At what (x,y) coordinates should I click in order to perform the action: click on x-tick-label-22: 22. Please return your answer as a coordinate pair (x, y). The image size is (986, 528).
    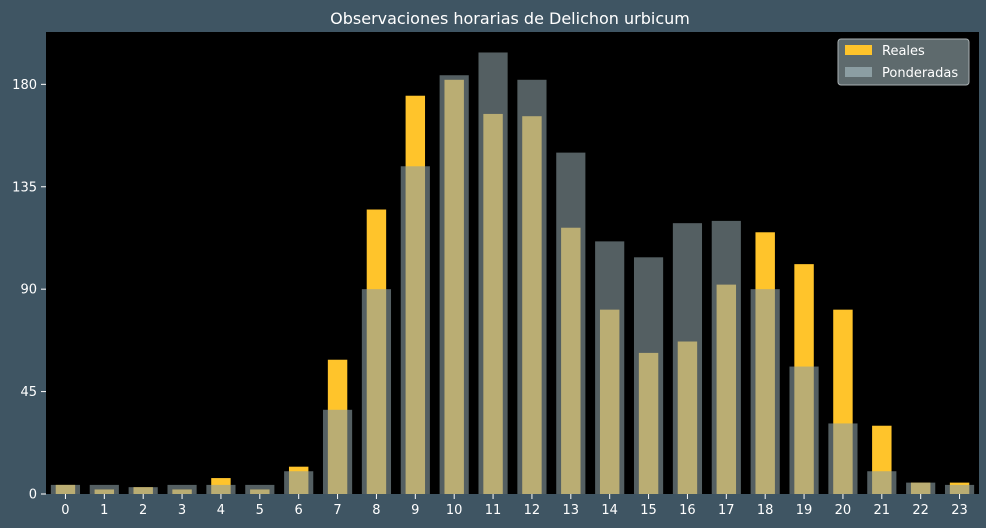
    Looking at the image, I should click on (920, 510).